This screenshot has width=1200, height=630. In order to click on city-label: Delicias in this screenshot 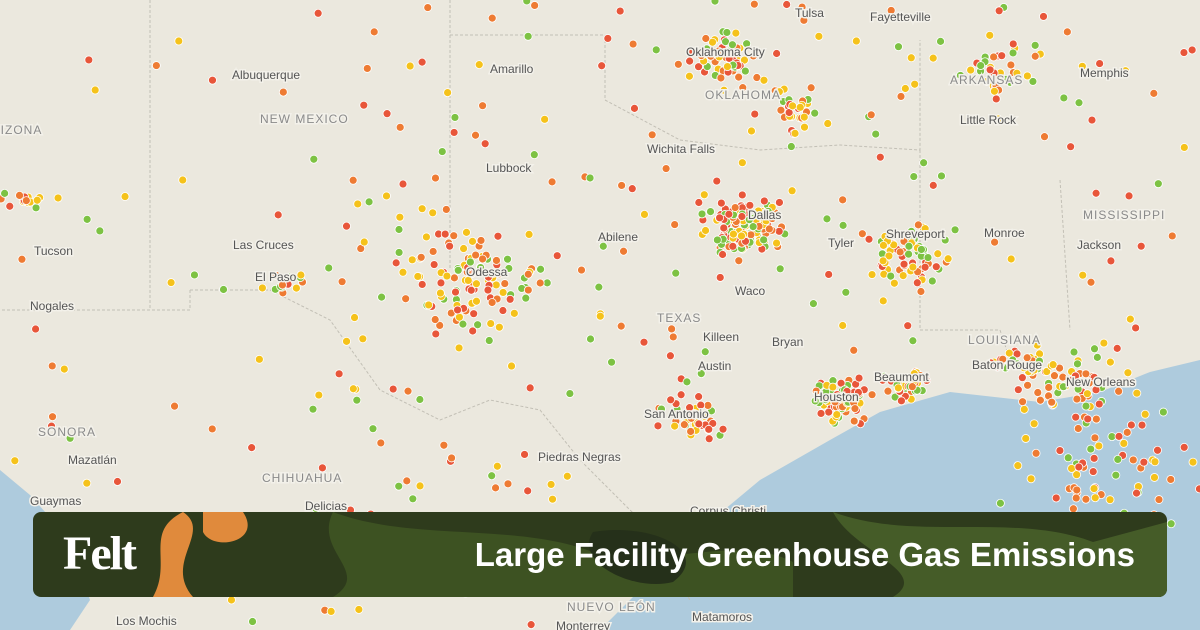, I will do `click(326, 506)`.